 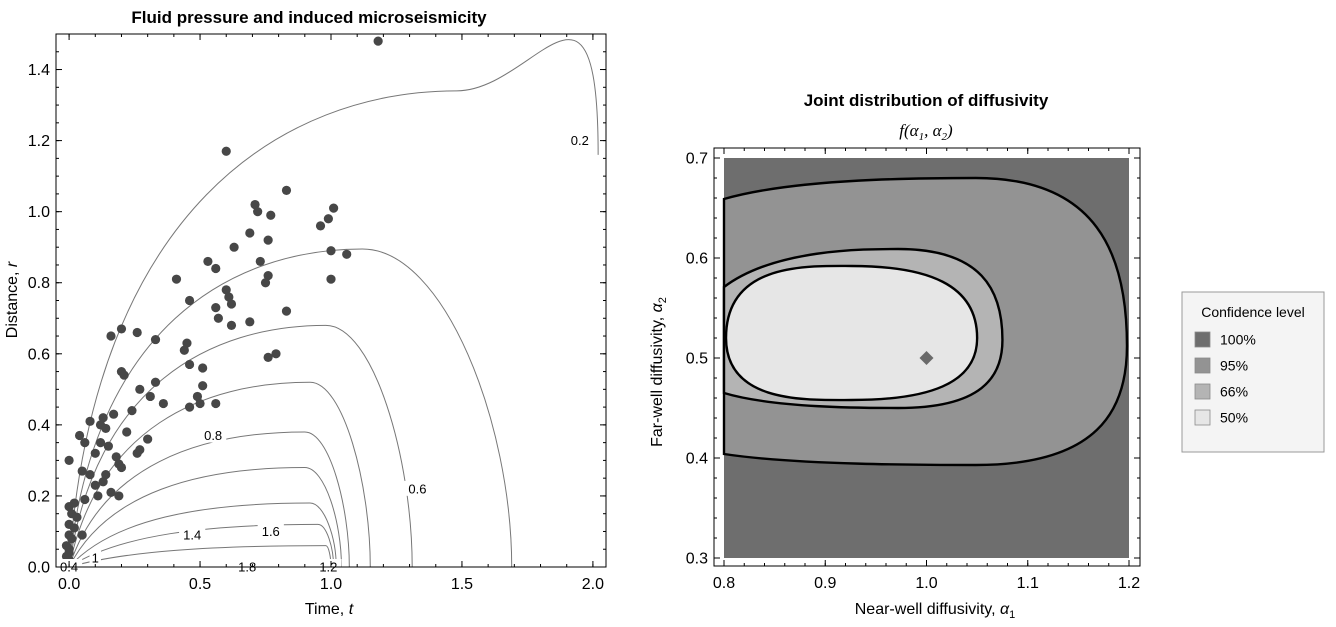 I want to click on legend: Confidence level 100% 95% 66% 50%, so click(x=1253, y=372).